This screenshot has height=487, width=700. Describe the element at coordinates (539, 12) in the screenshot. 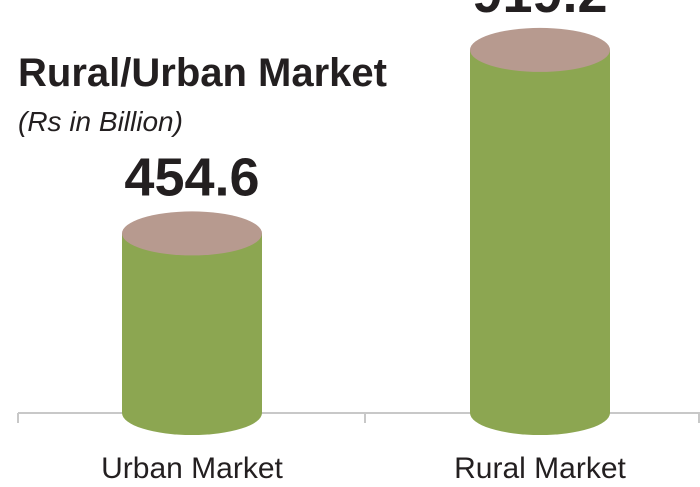

I see `data-label: 919.2` at that location.